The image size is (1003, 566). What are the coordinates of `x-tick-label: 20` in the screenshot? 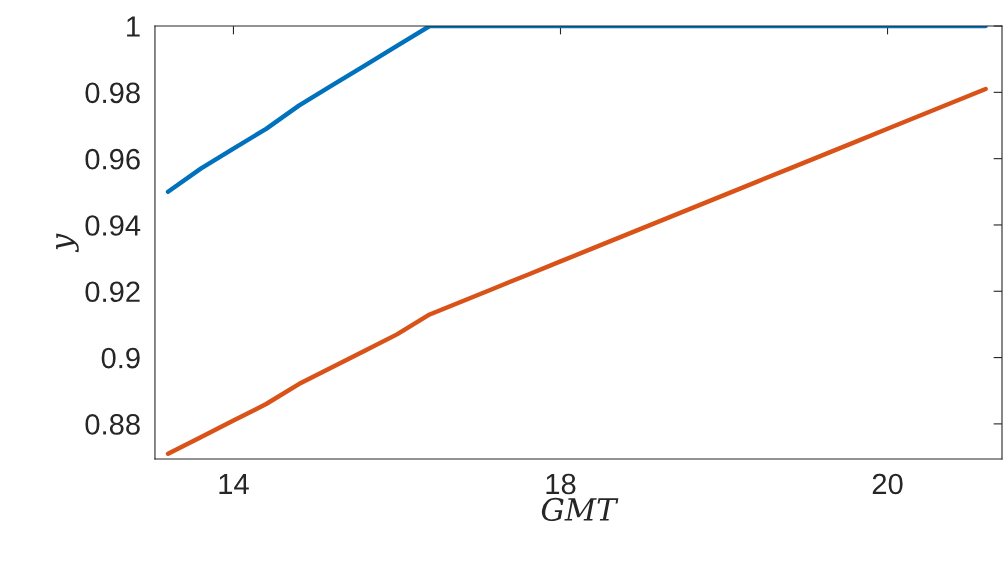 It's located at (887, 484).